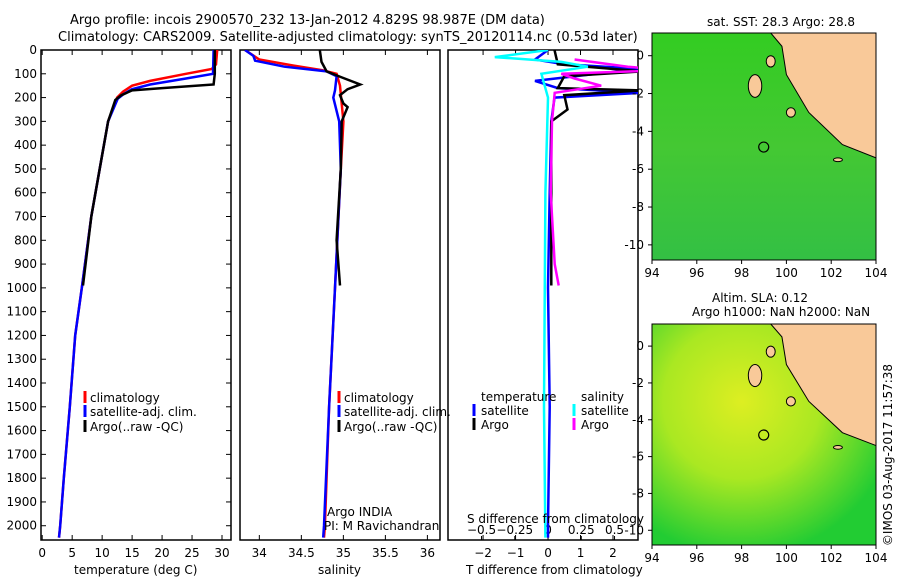  I want to click on depth-tick-label: 1900, so click(21, 502).